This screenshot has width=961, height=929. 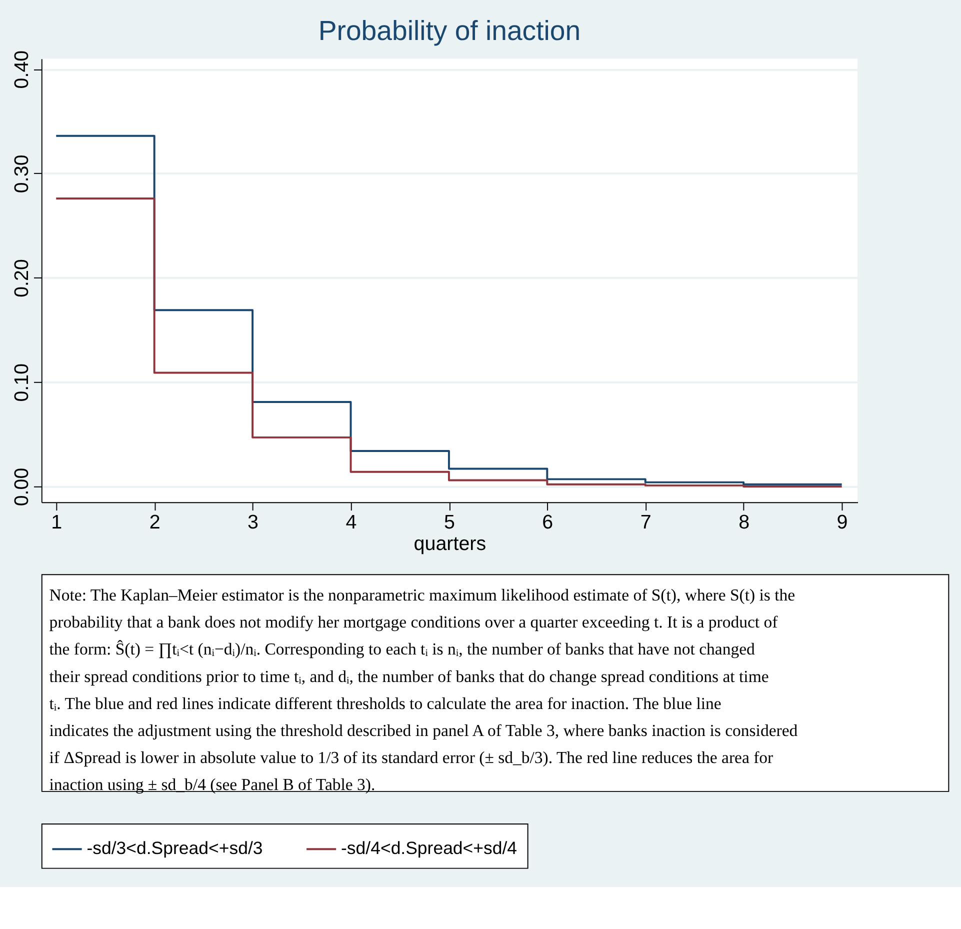 I want to click on x-tick-label: 8, so click(x=744, y=522).